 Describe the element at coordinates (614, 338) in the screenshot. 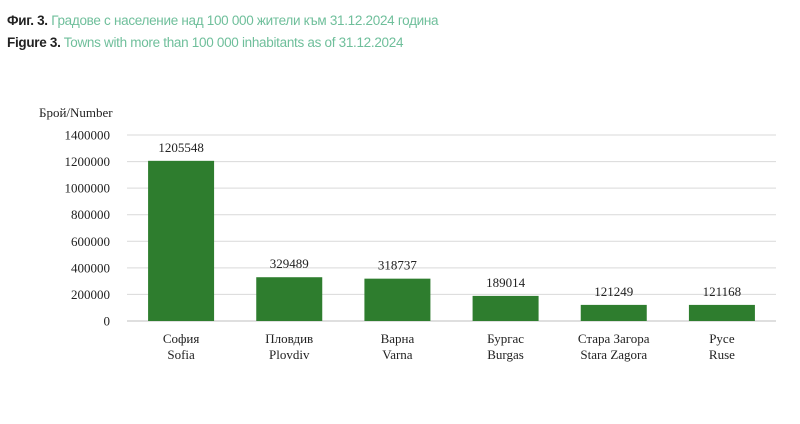

I see `category-label-bg: Стара Загора` at that location.